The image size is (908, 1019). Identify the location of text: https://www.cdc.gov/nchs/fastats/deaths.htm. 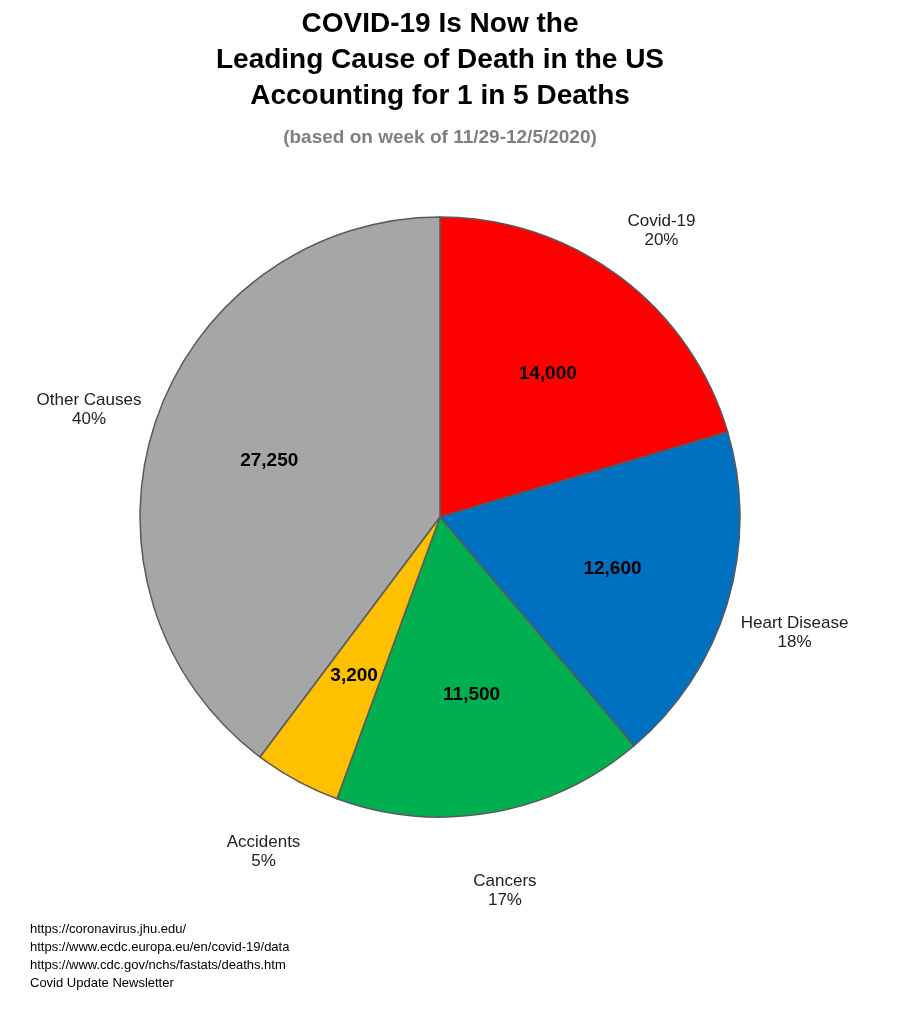
(158, 964).